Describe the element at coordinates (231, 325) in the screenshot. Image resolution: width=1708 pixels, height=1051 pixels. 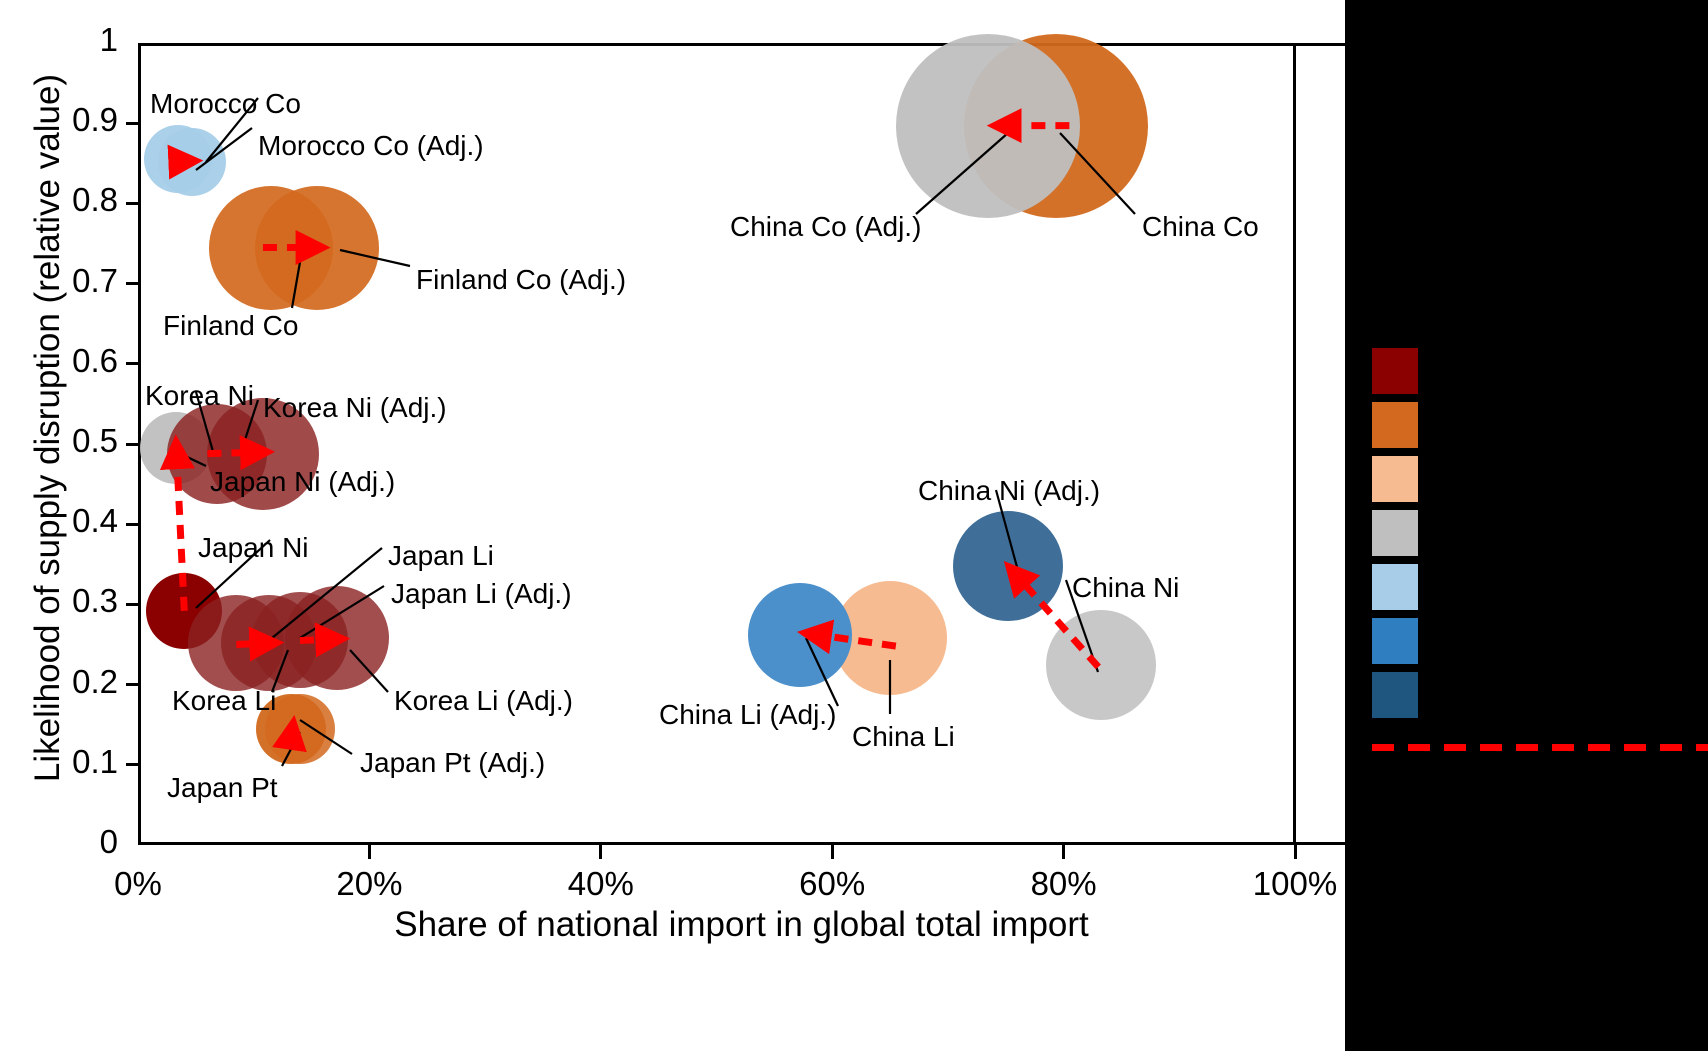
I see `point-label: Finland Co` at that location.